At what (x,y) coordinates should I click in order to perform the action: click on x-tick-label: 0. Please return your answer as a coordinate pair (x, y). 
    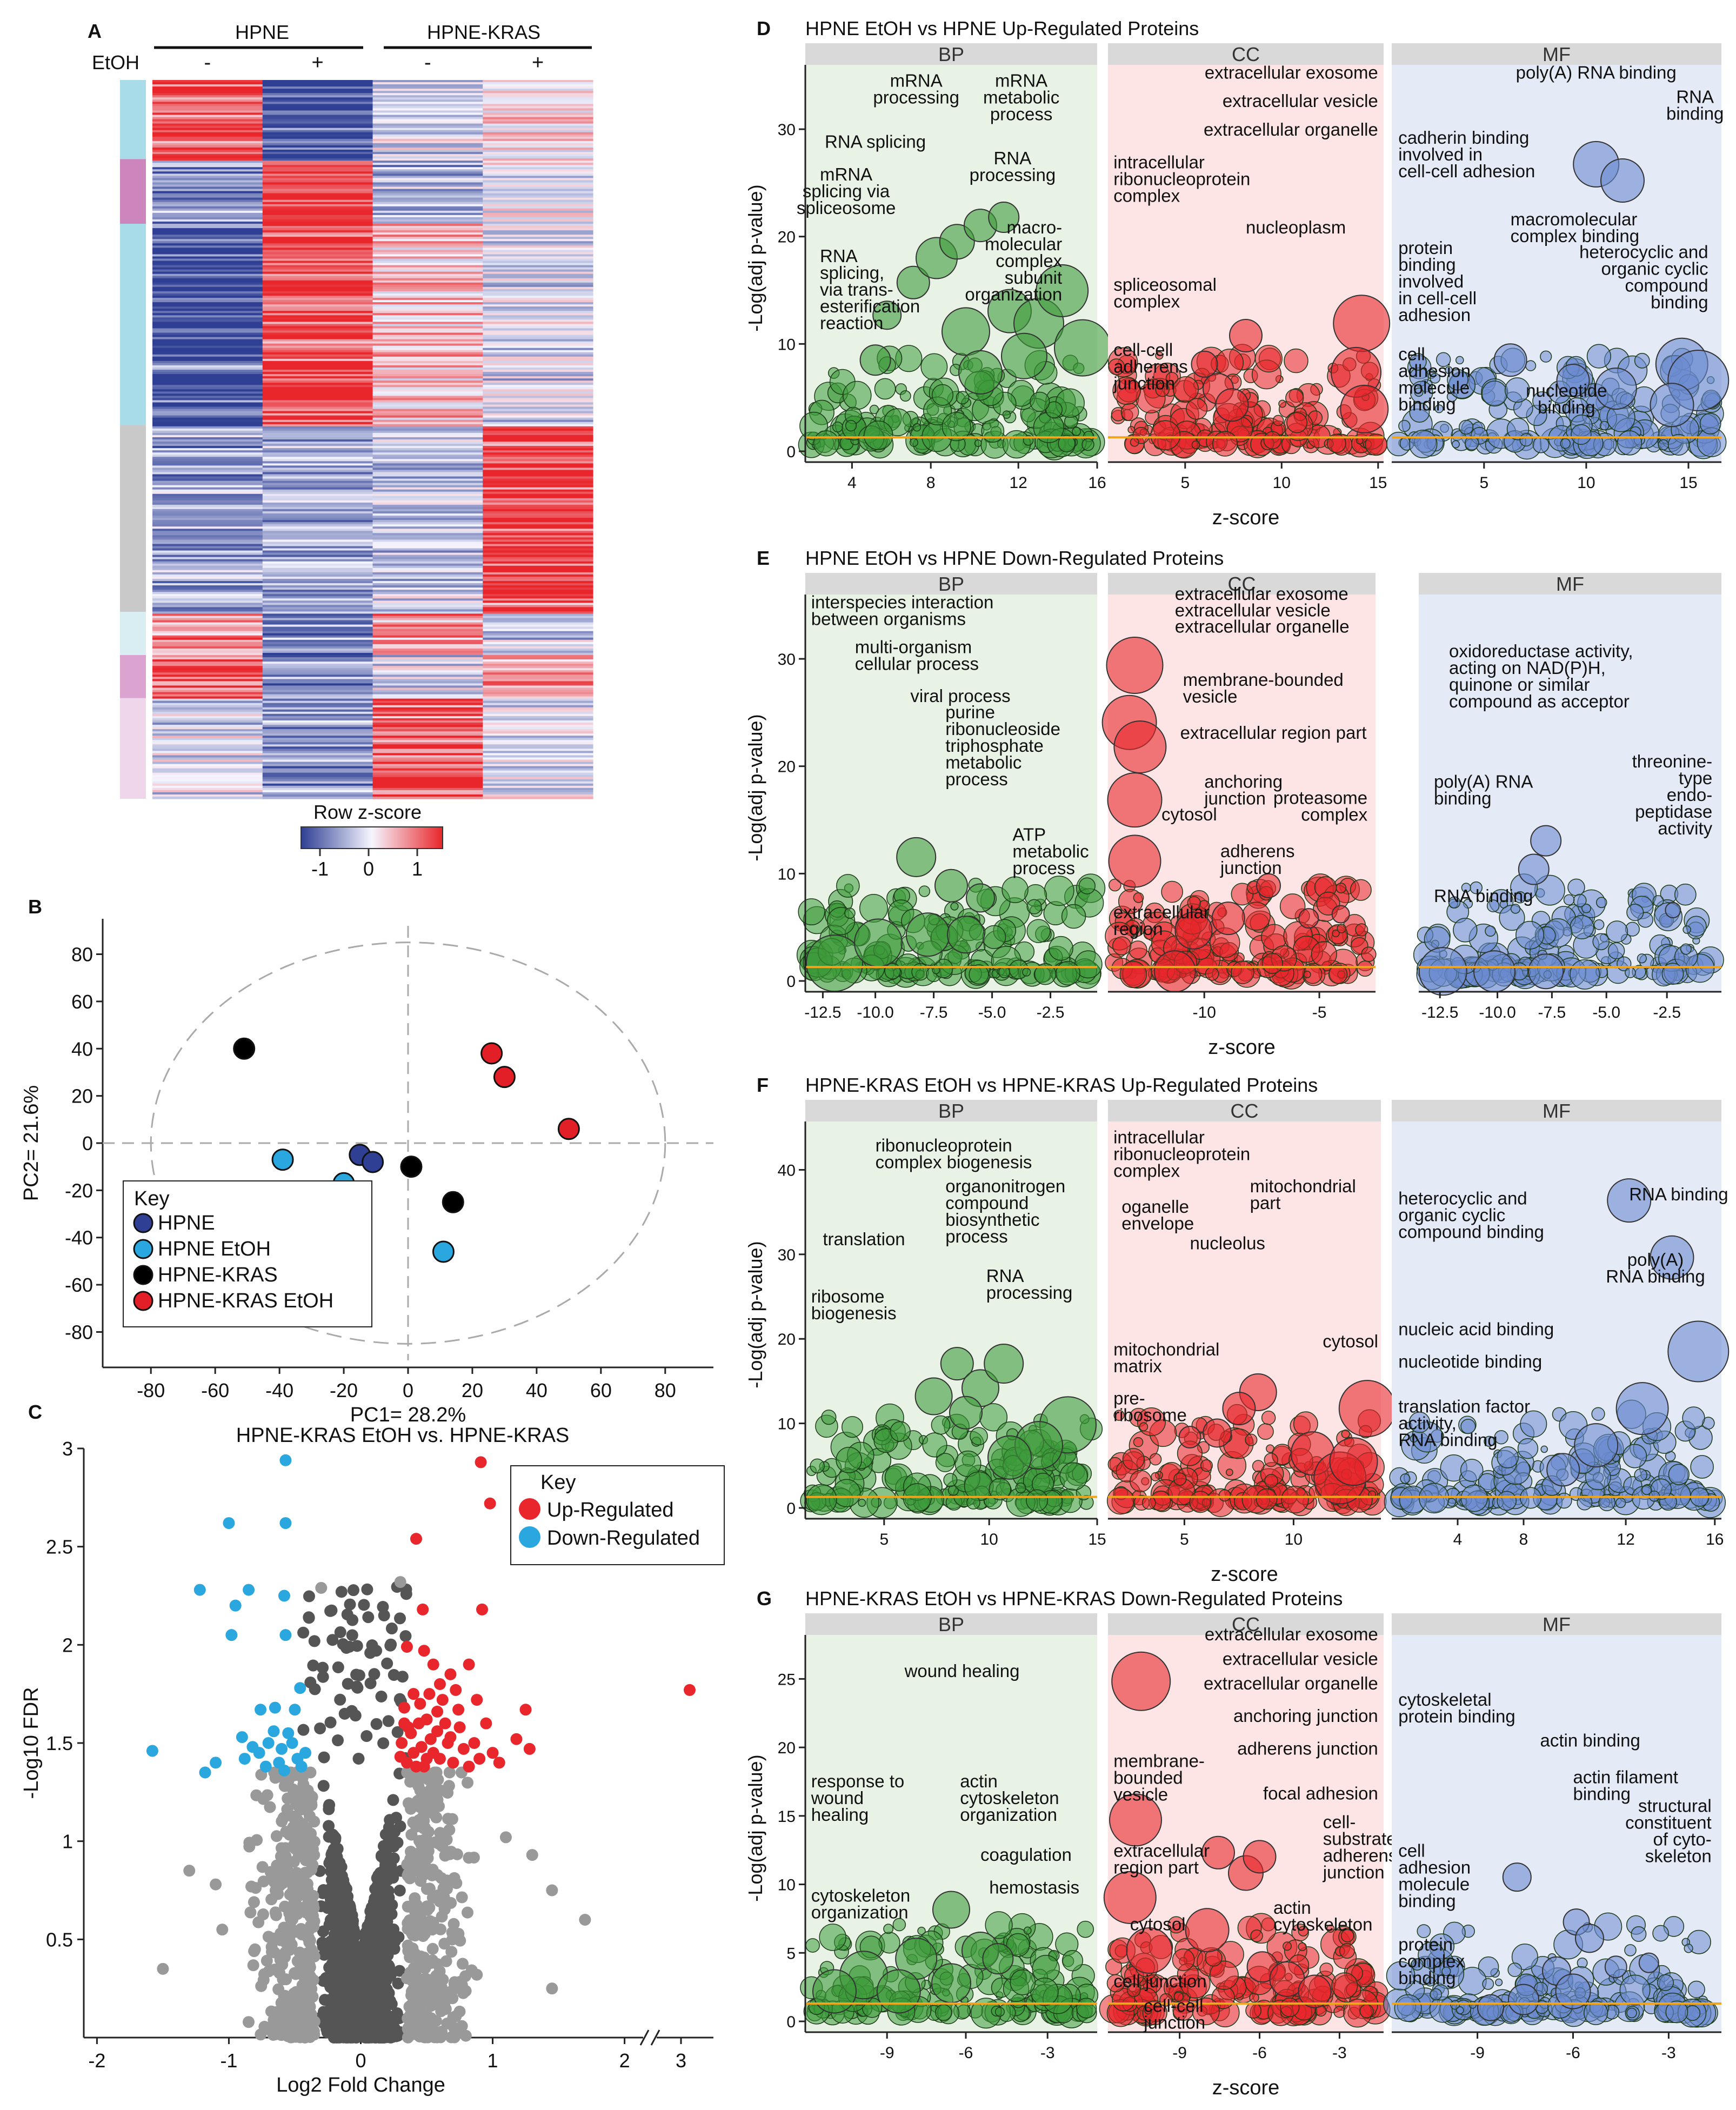
    Looking at the image, I should click on (361, 2060).